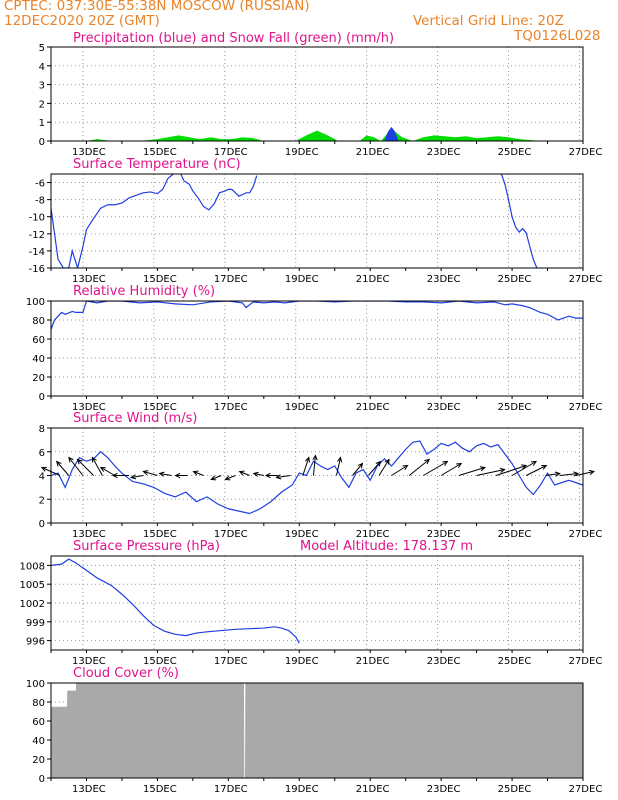 This screenshot has width=618, height=800. Describe the element at coordinates (42, 429) in the screenshot. I see `y-tick-label: 8` at that location.